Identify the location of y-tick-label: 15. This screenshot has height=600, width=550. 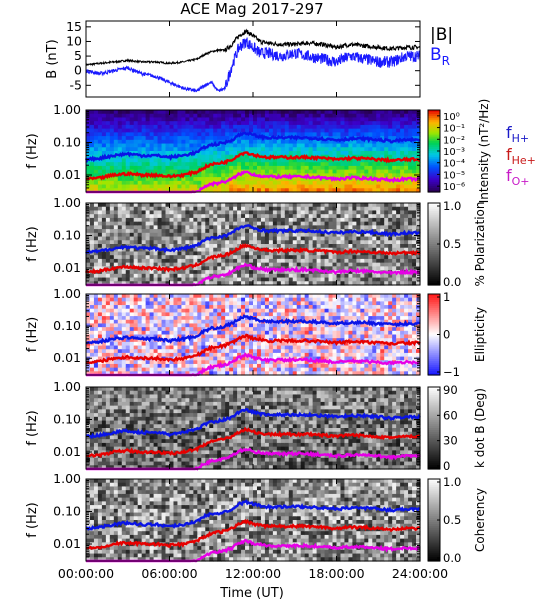
(74, 26).